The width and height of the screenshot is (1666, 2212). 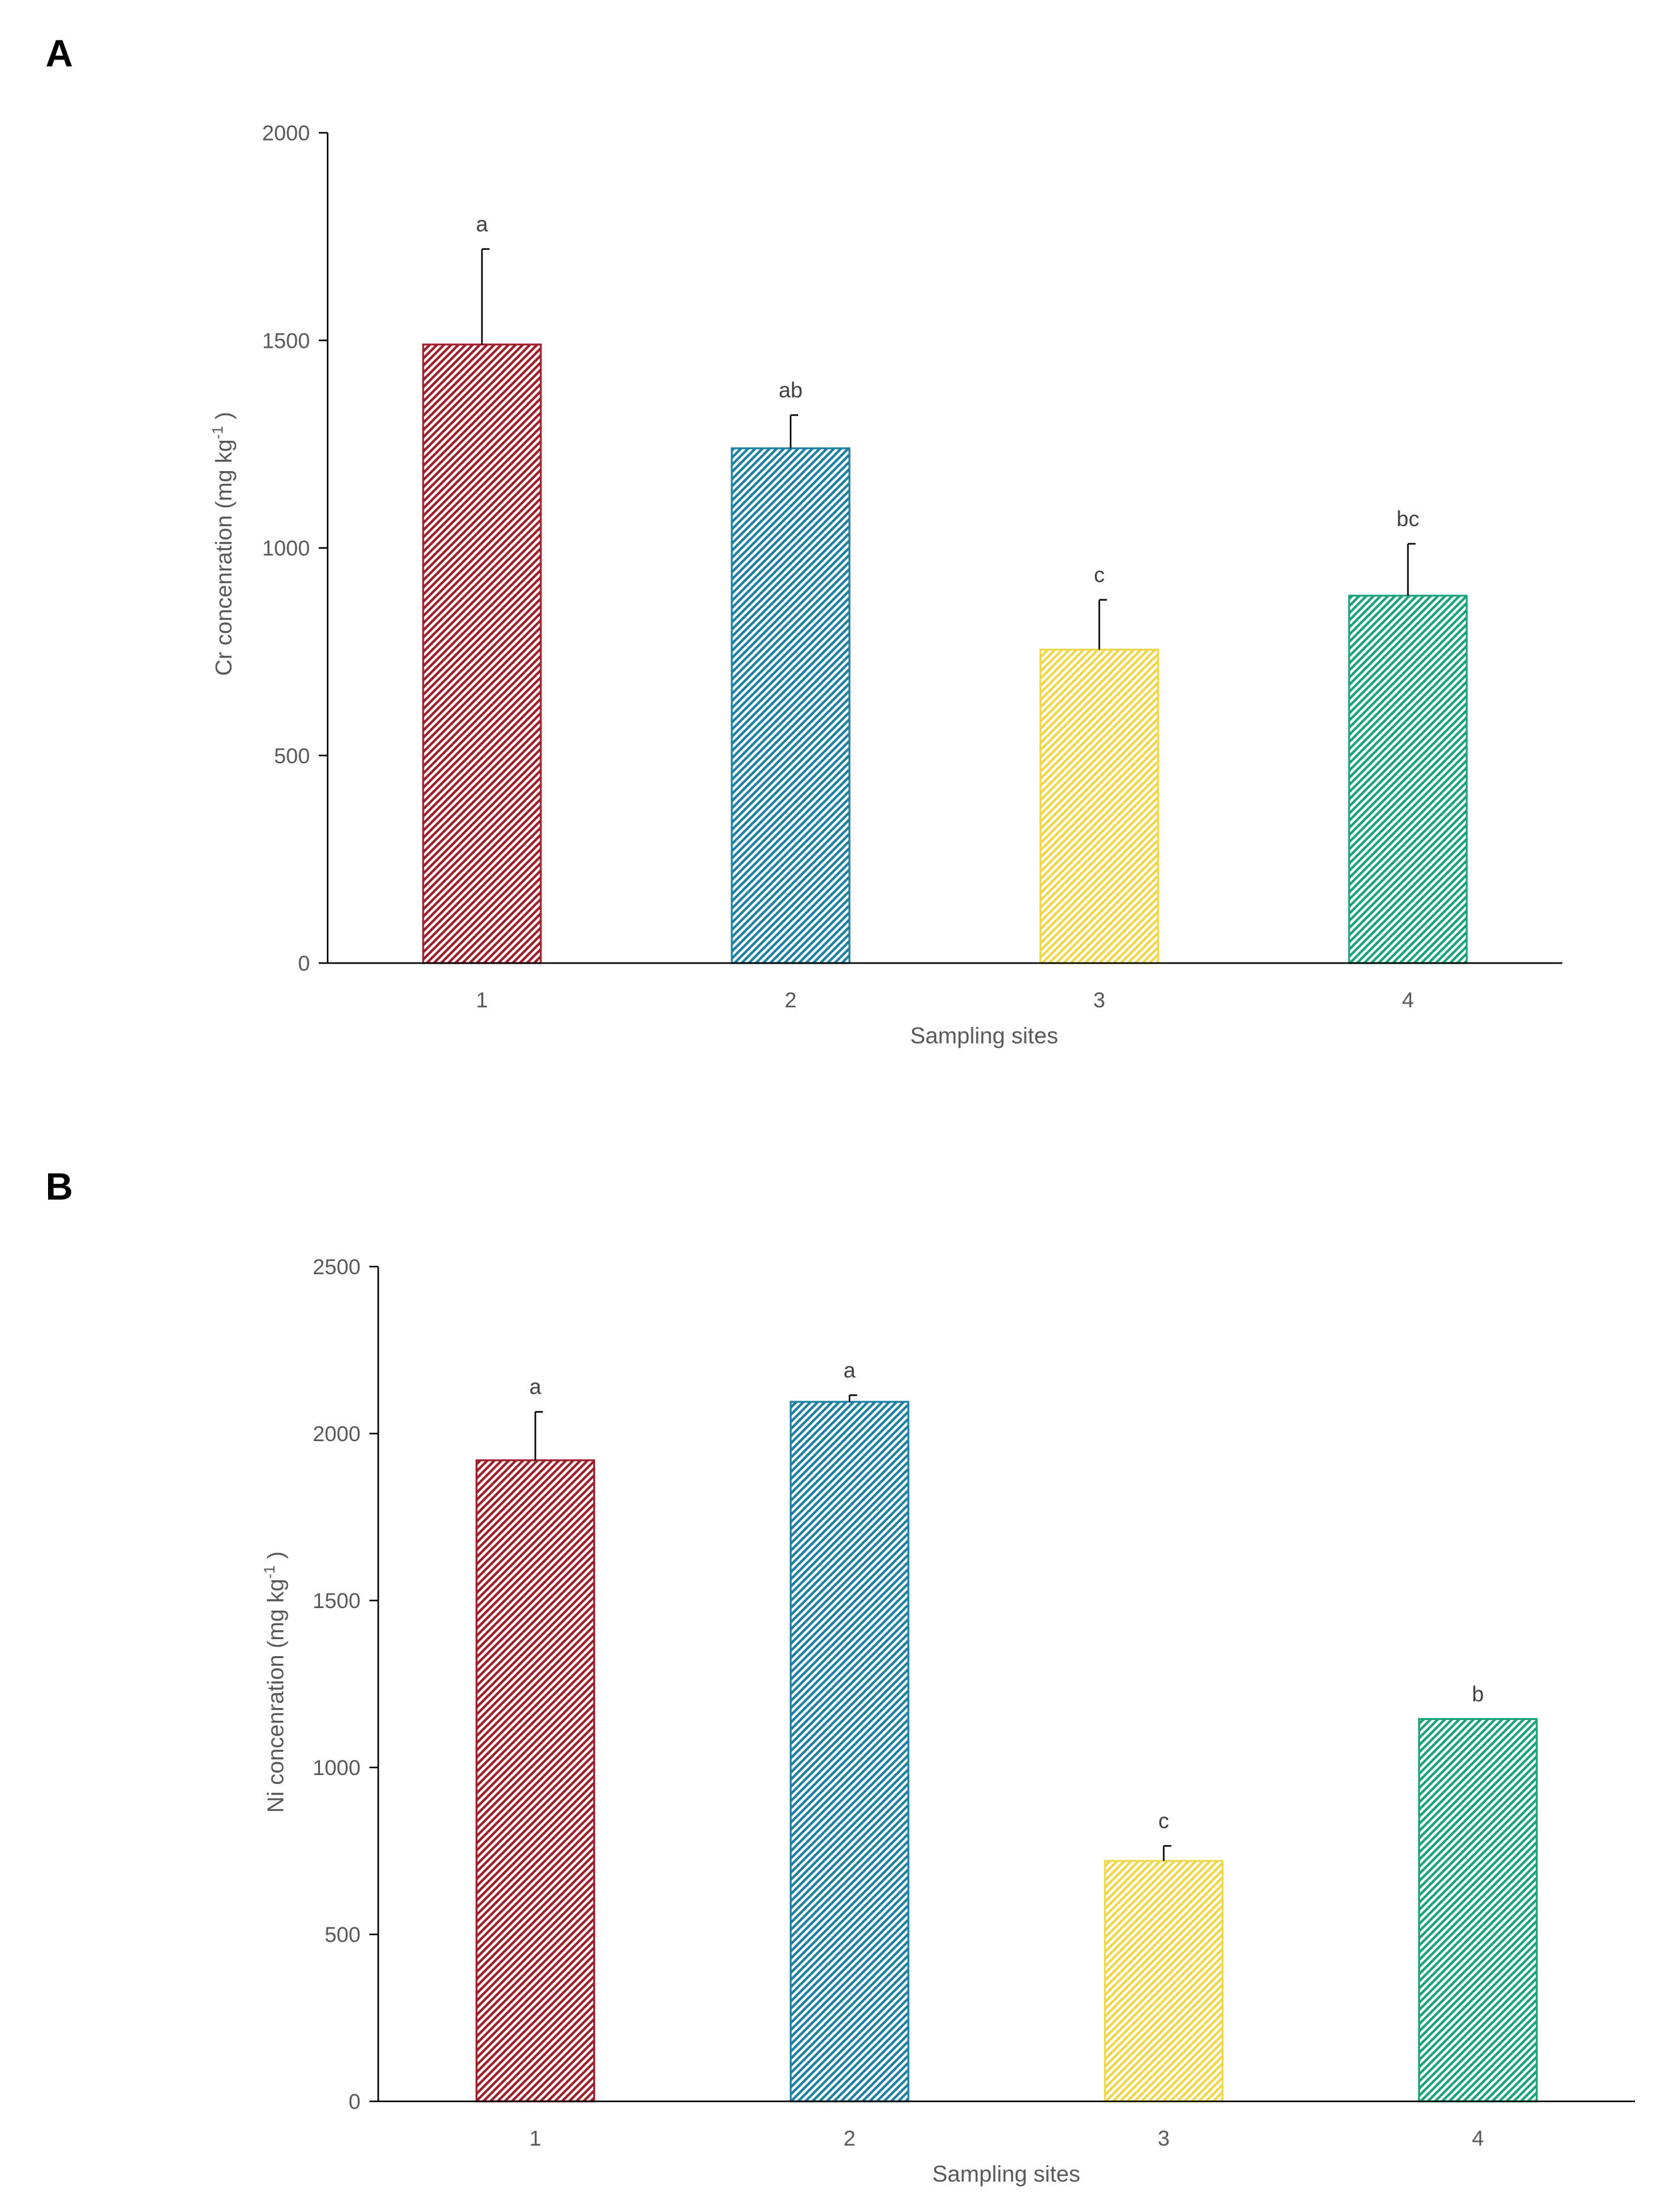 I want to click on panel-b-x-tick-label: 1, so click(x=535, y=2139).